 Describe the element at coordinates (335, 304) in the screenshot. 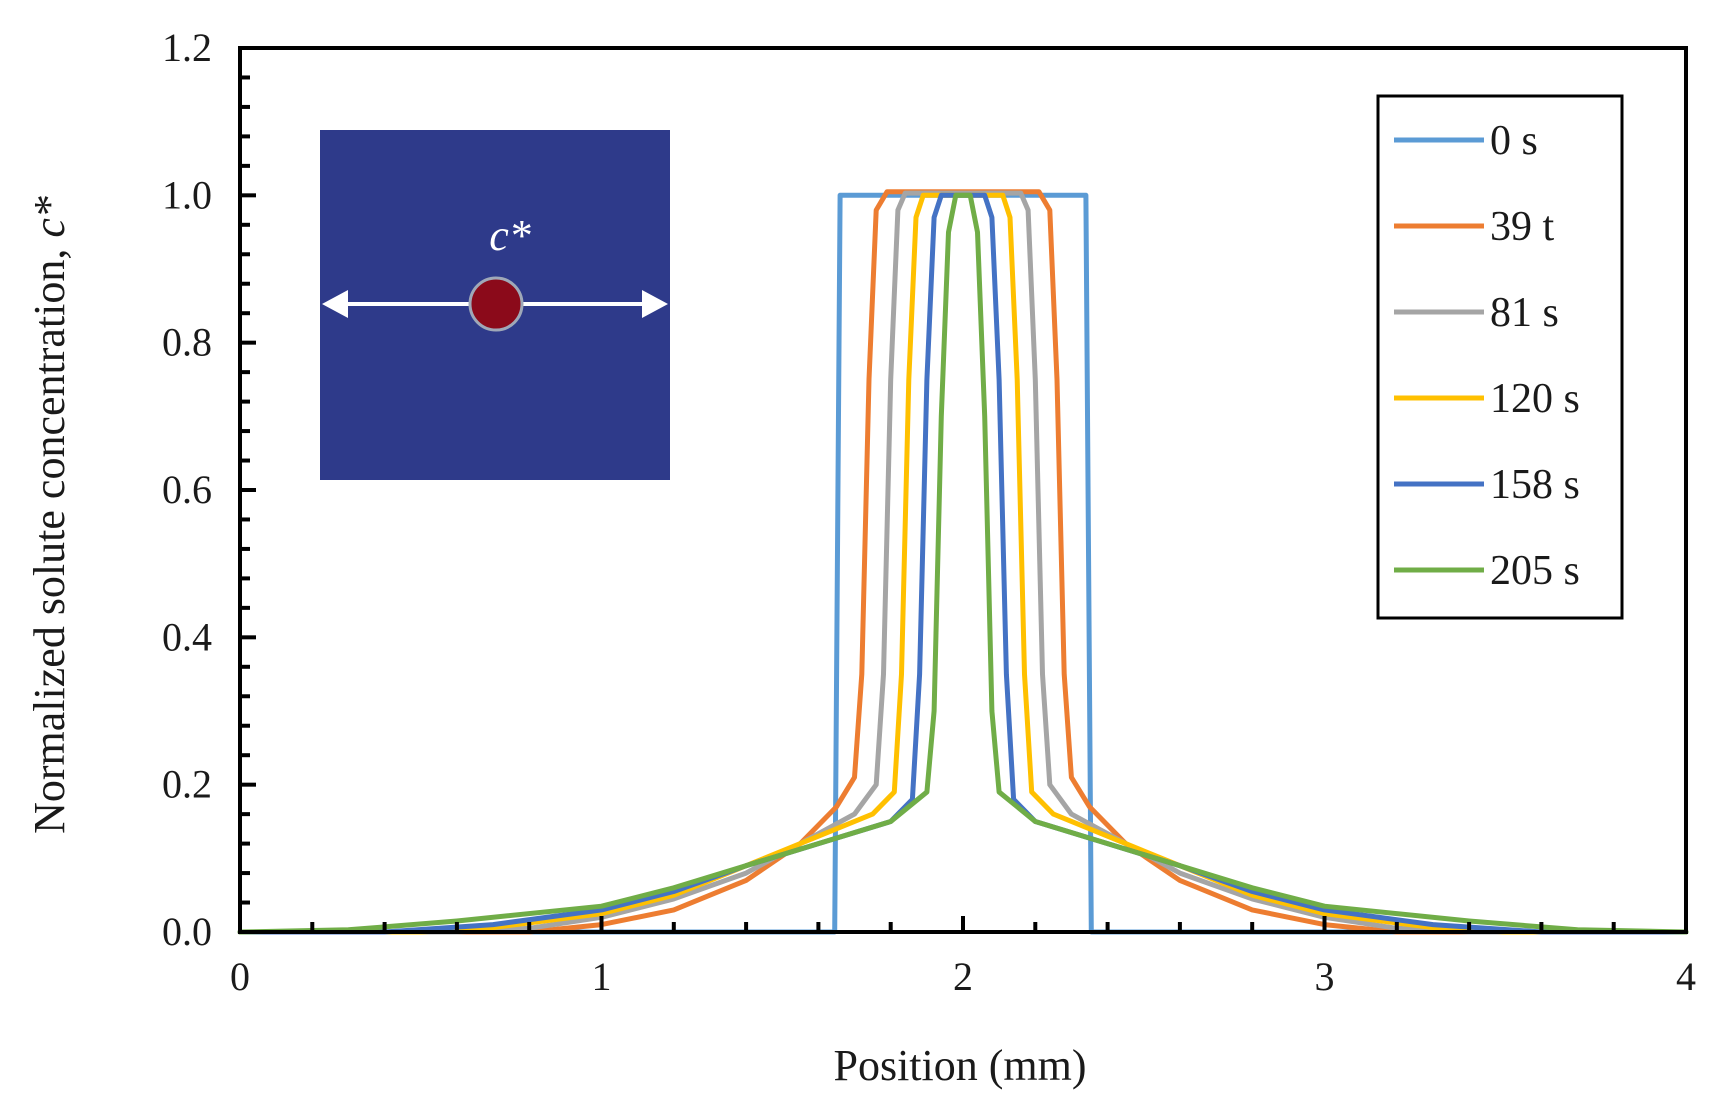

I see `inset-arrow-left-head` at that location.